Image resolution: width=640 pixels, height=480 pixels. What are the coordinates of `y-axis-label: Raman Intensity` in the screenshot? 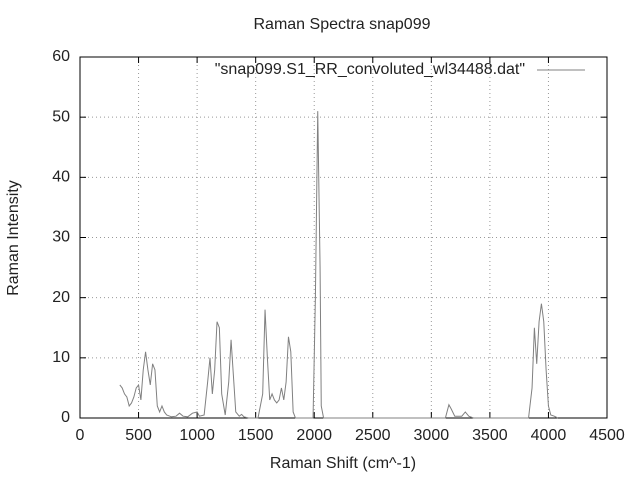 It's located at (13, 238).